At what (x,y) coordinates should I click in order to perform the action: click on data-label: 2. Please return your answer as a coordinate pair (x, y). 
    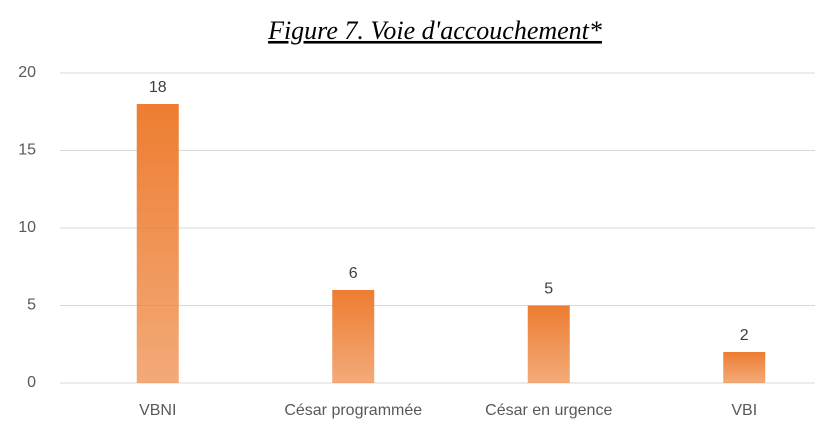
    Looking at the image, I should click on (744, 335).